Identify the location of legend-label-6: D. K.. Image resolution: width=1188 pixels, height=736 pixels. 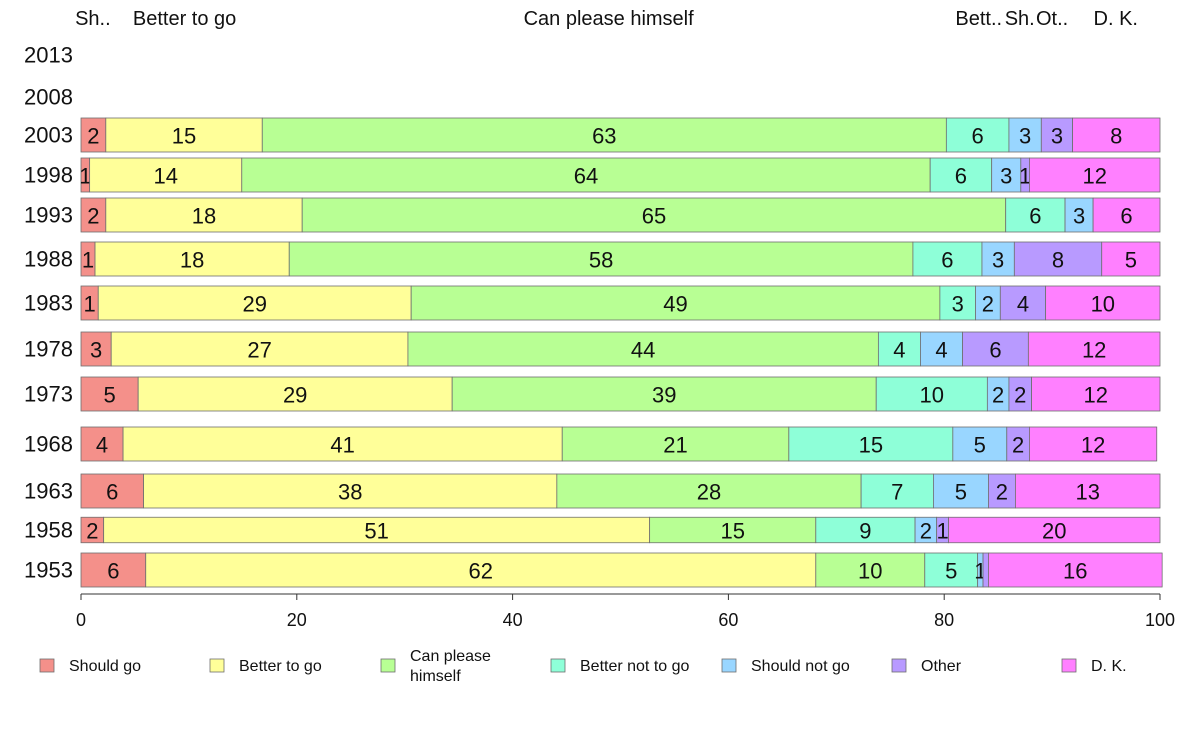
(1109, 666).